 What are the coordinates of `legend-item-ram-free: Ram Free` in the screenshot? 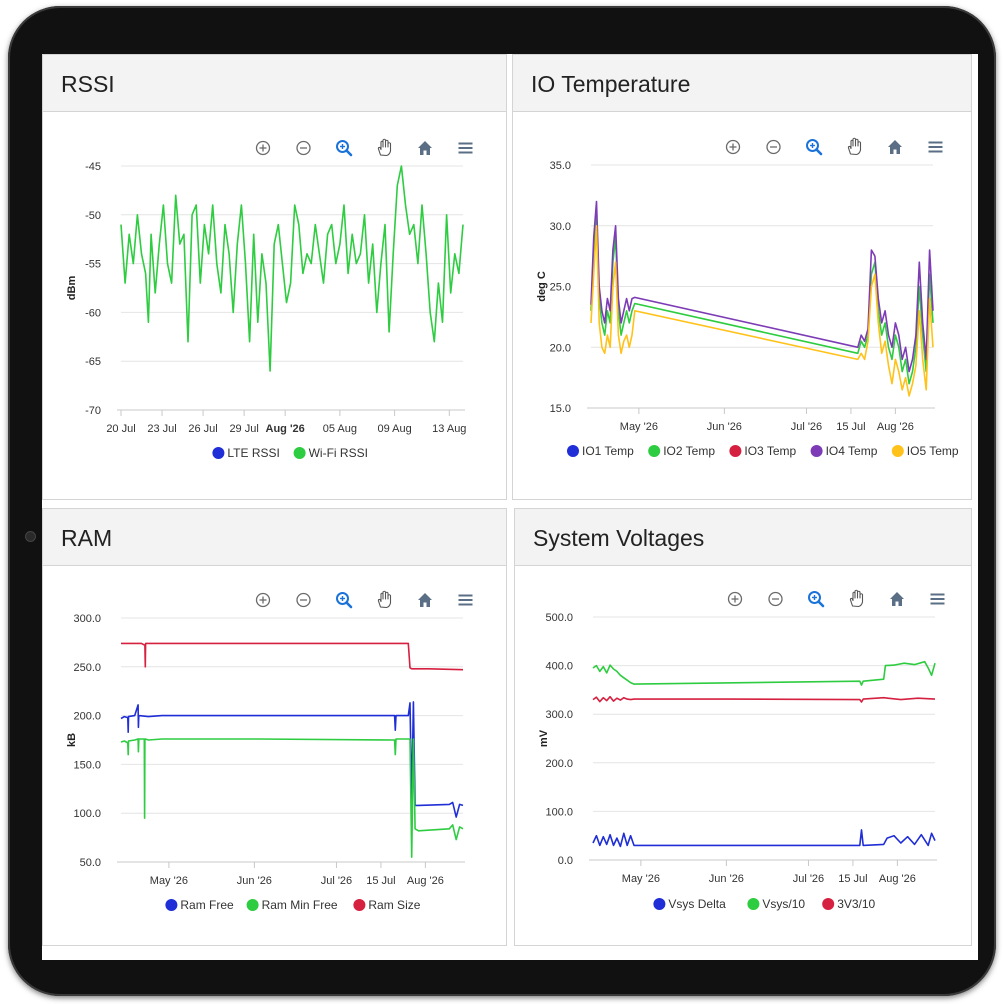 It's located at (199, 905).